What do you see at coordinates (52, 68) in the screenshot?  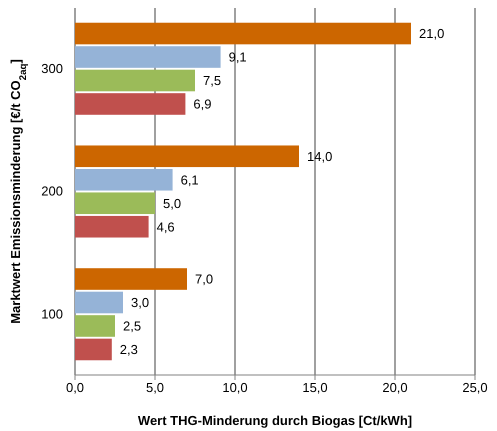 I see `y-tick-label: 300` at bounding box center [52, 68].